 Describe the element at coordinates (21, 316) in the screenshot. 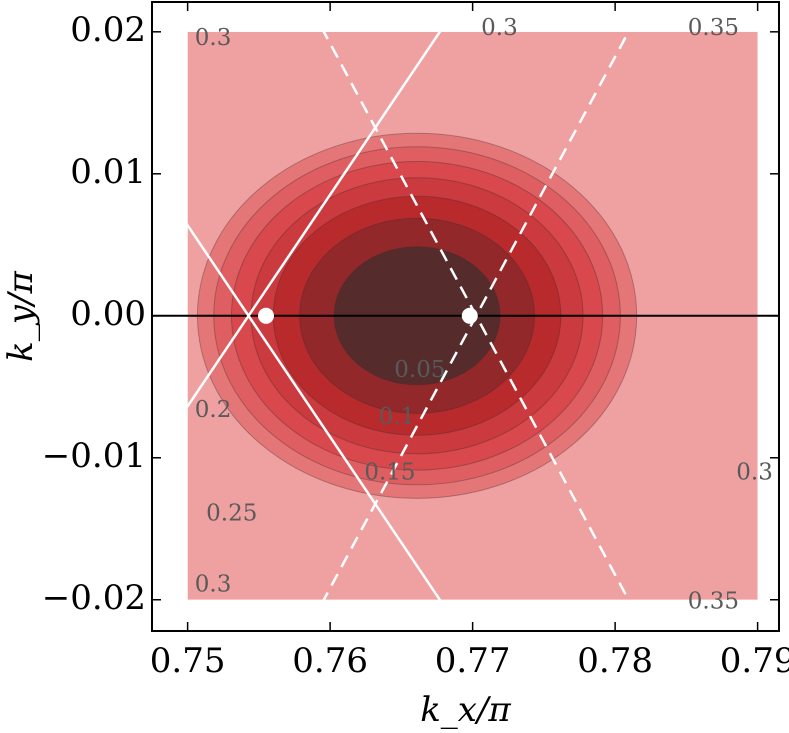

I see `y-axis-label: k_y/π` at that location.